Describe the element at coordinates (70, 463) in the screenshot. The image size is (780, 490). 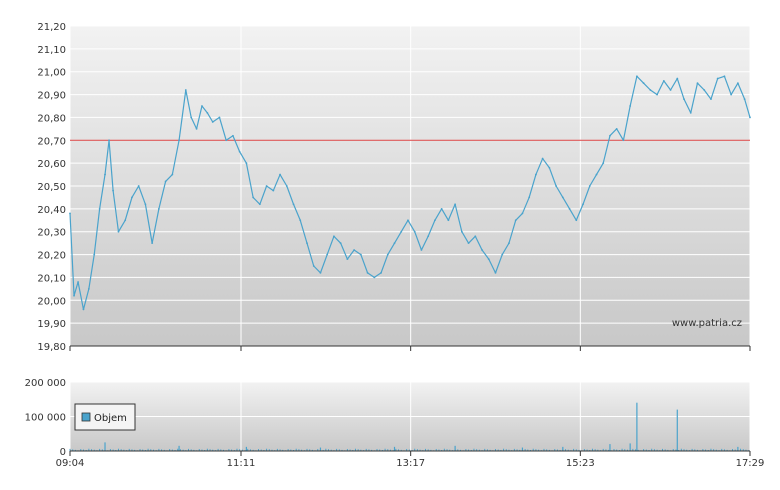
I see `x-tick-label: 09:04` at that location.